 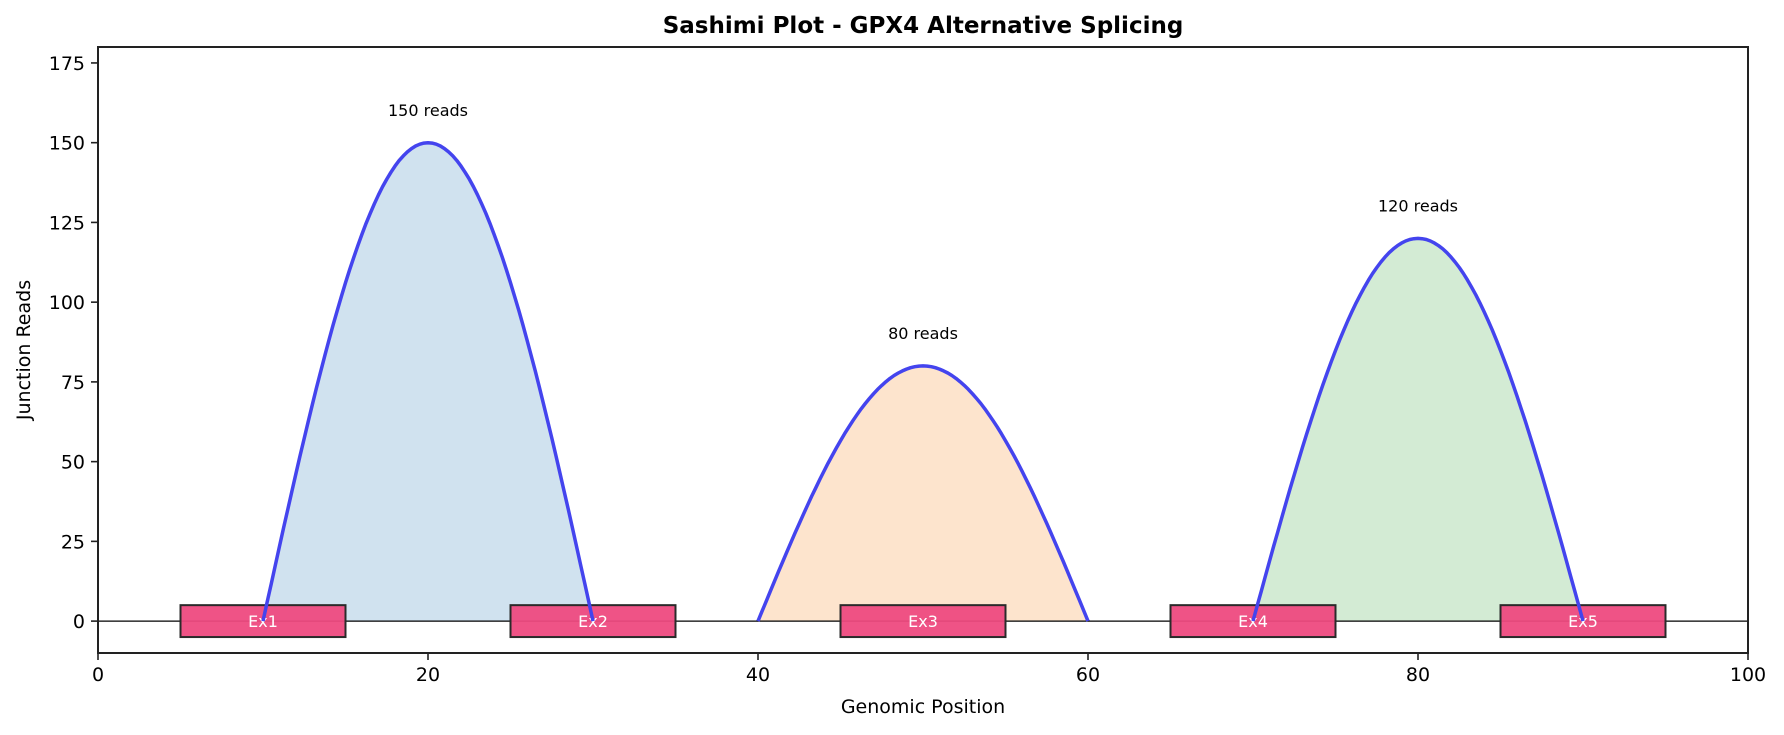 I want to click on exon-box-ex2, so click(x=593, y=621).